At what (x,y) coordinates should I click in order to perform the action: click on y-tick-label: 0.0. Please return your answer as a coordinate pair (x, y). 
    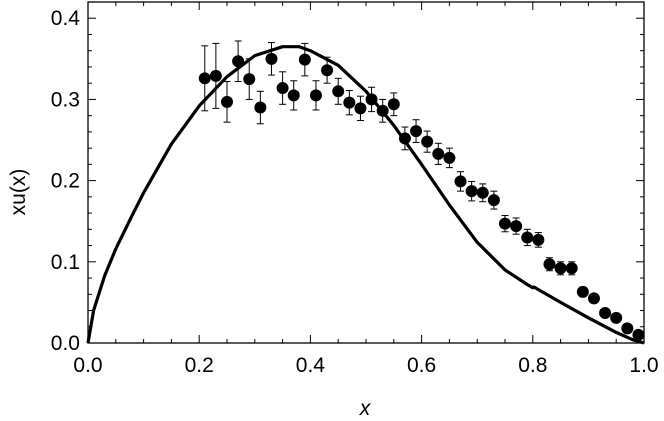
    Looking at the image, I should click on (65, 343).